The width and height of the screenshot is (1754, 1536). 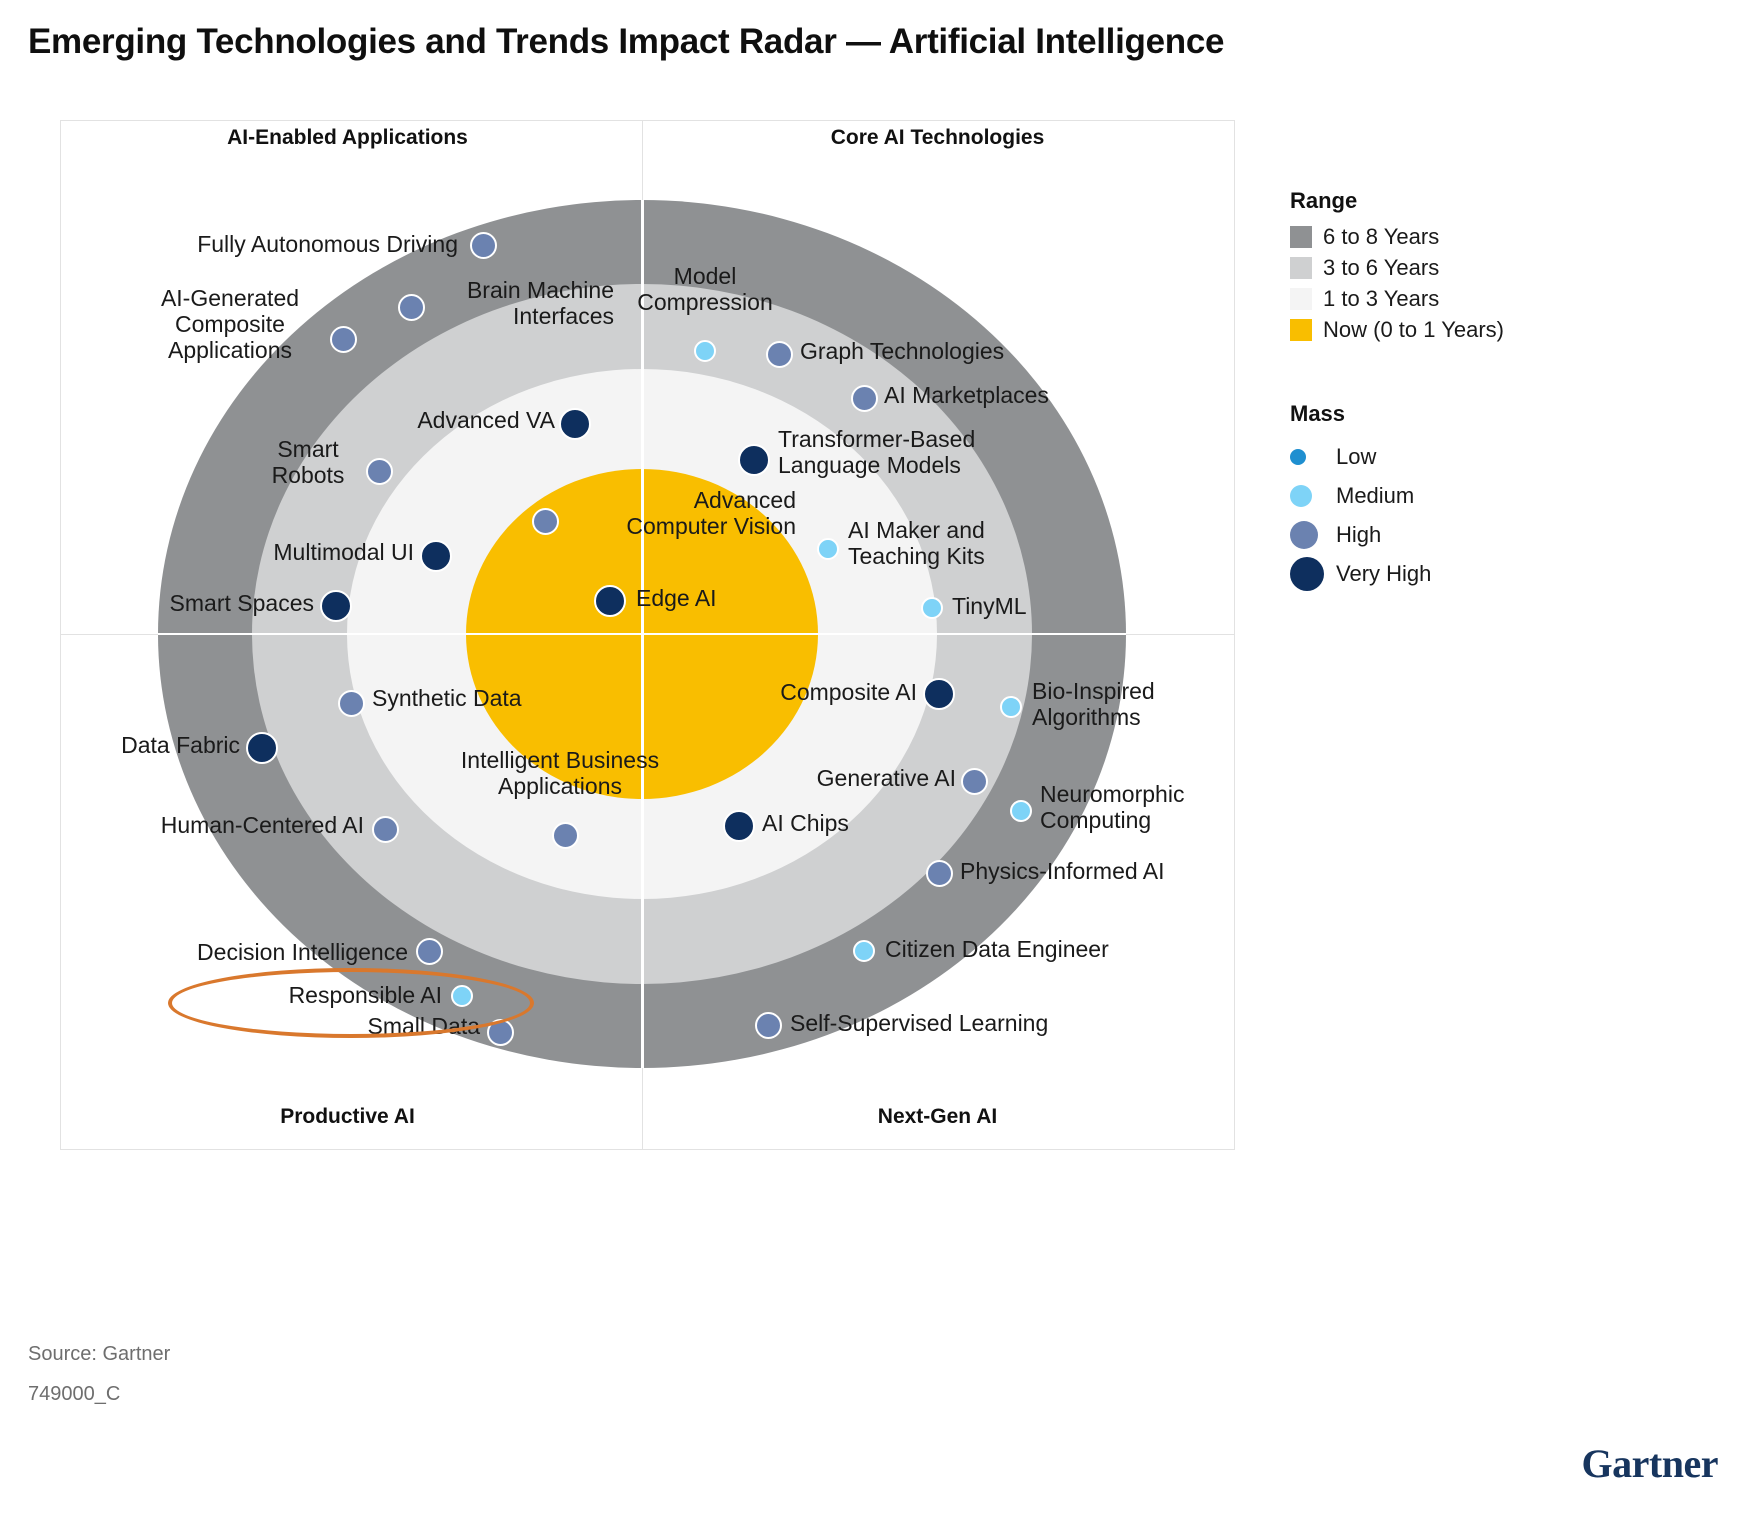 I want to click on blip-label-smart-robots: Smart Robots, so click(x=308, y=462).